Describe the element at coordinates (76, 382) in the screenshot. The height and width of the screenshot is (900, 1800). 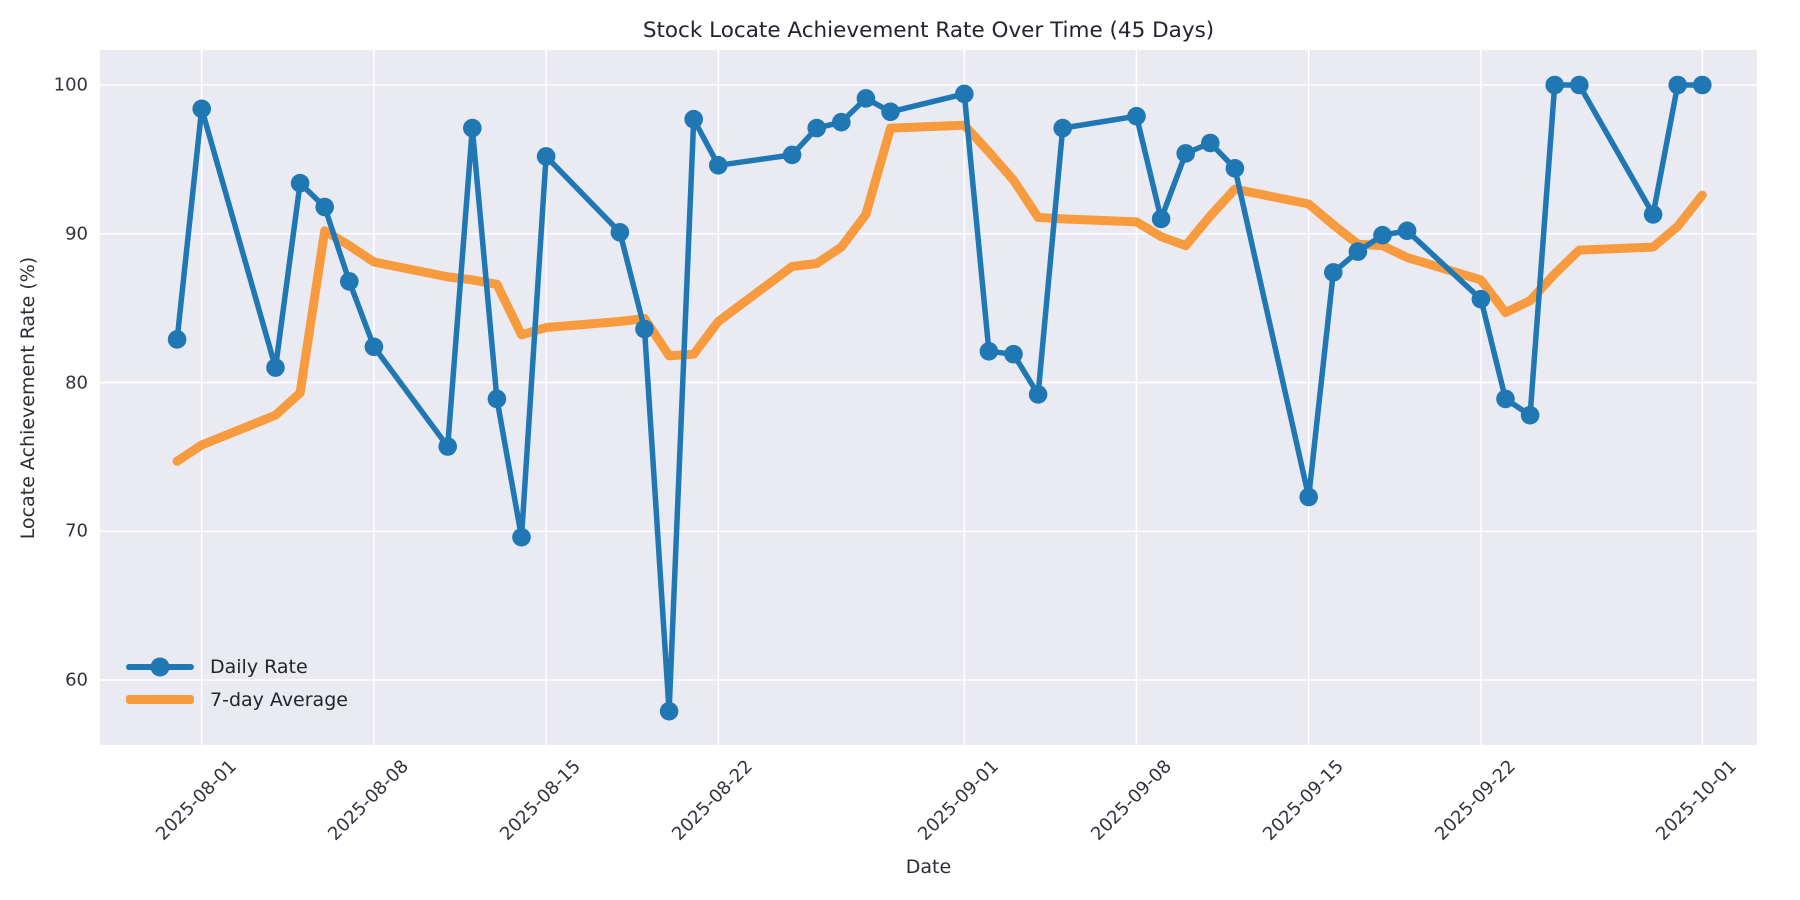
I see `y-tick-label: 80` at that location.